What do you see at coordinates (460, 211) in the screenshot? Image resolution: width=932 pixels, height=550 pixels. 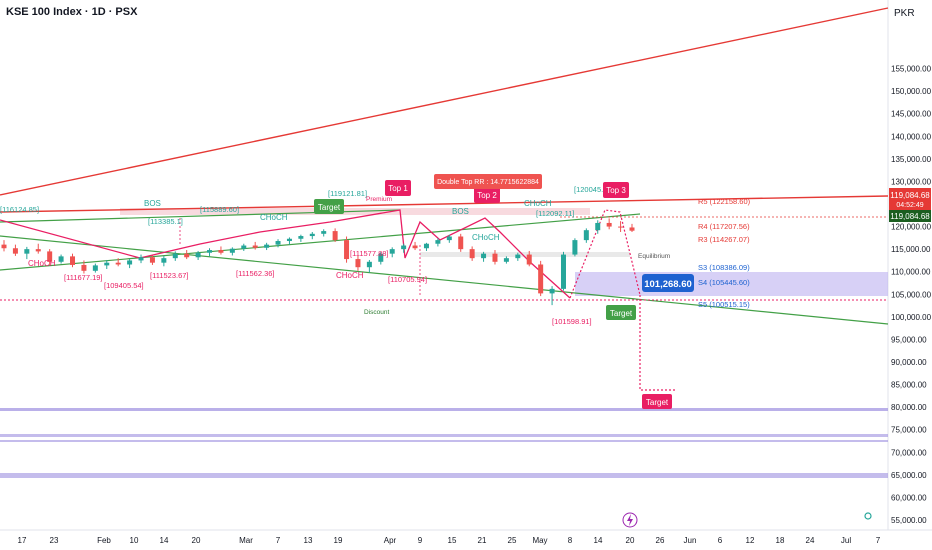 I see `label-bos-2: BOS` at bounding box center [460, 211].